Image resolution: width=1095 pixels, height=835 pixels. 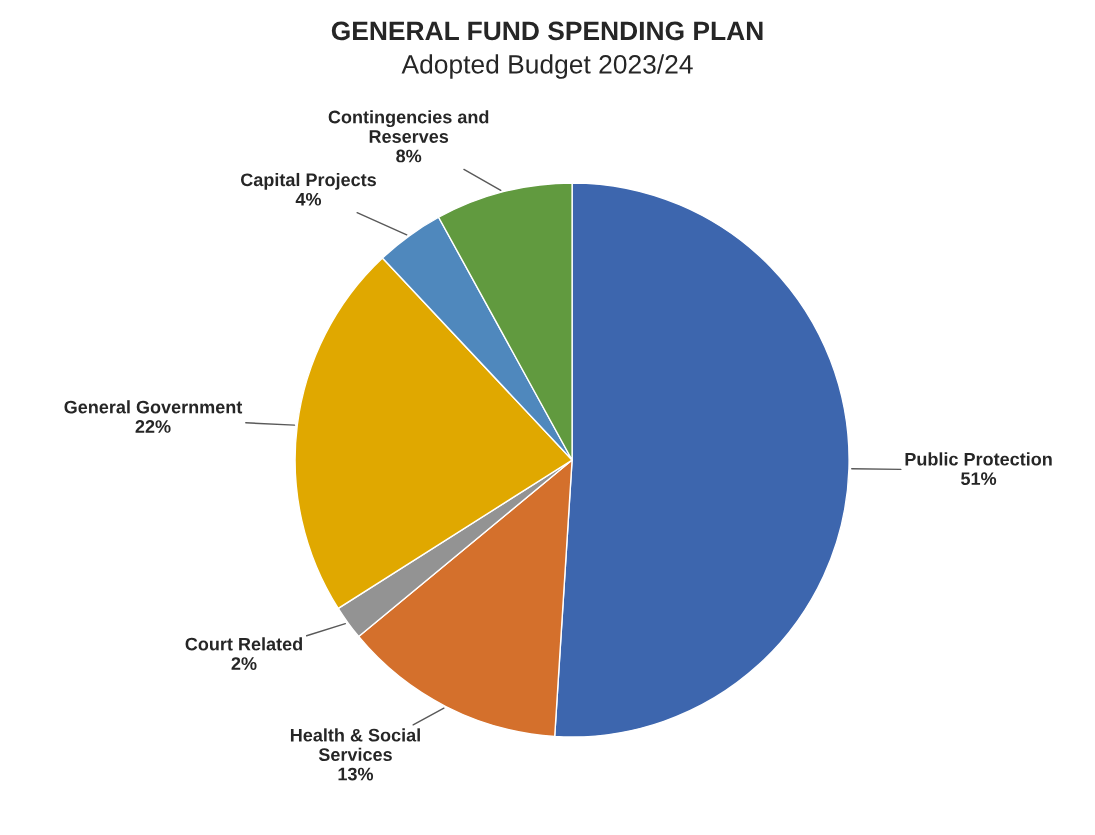 What do you see at coordinates (978, 459) in the screenshot?
I see `slice-label: Public Protection` at bounding box center [978, 459].